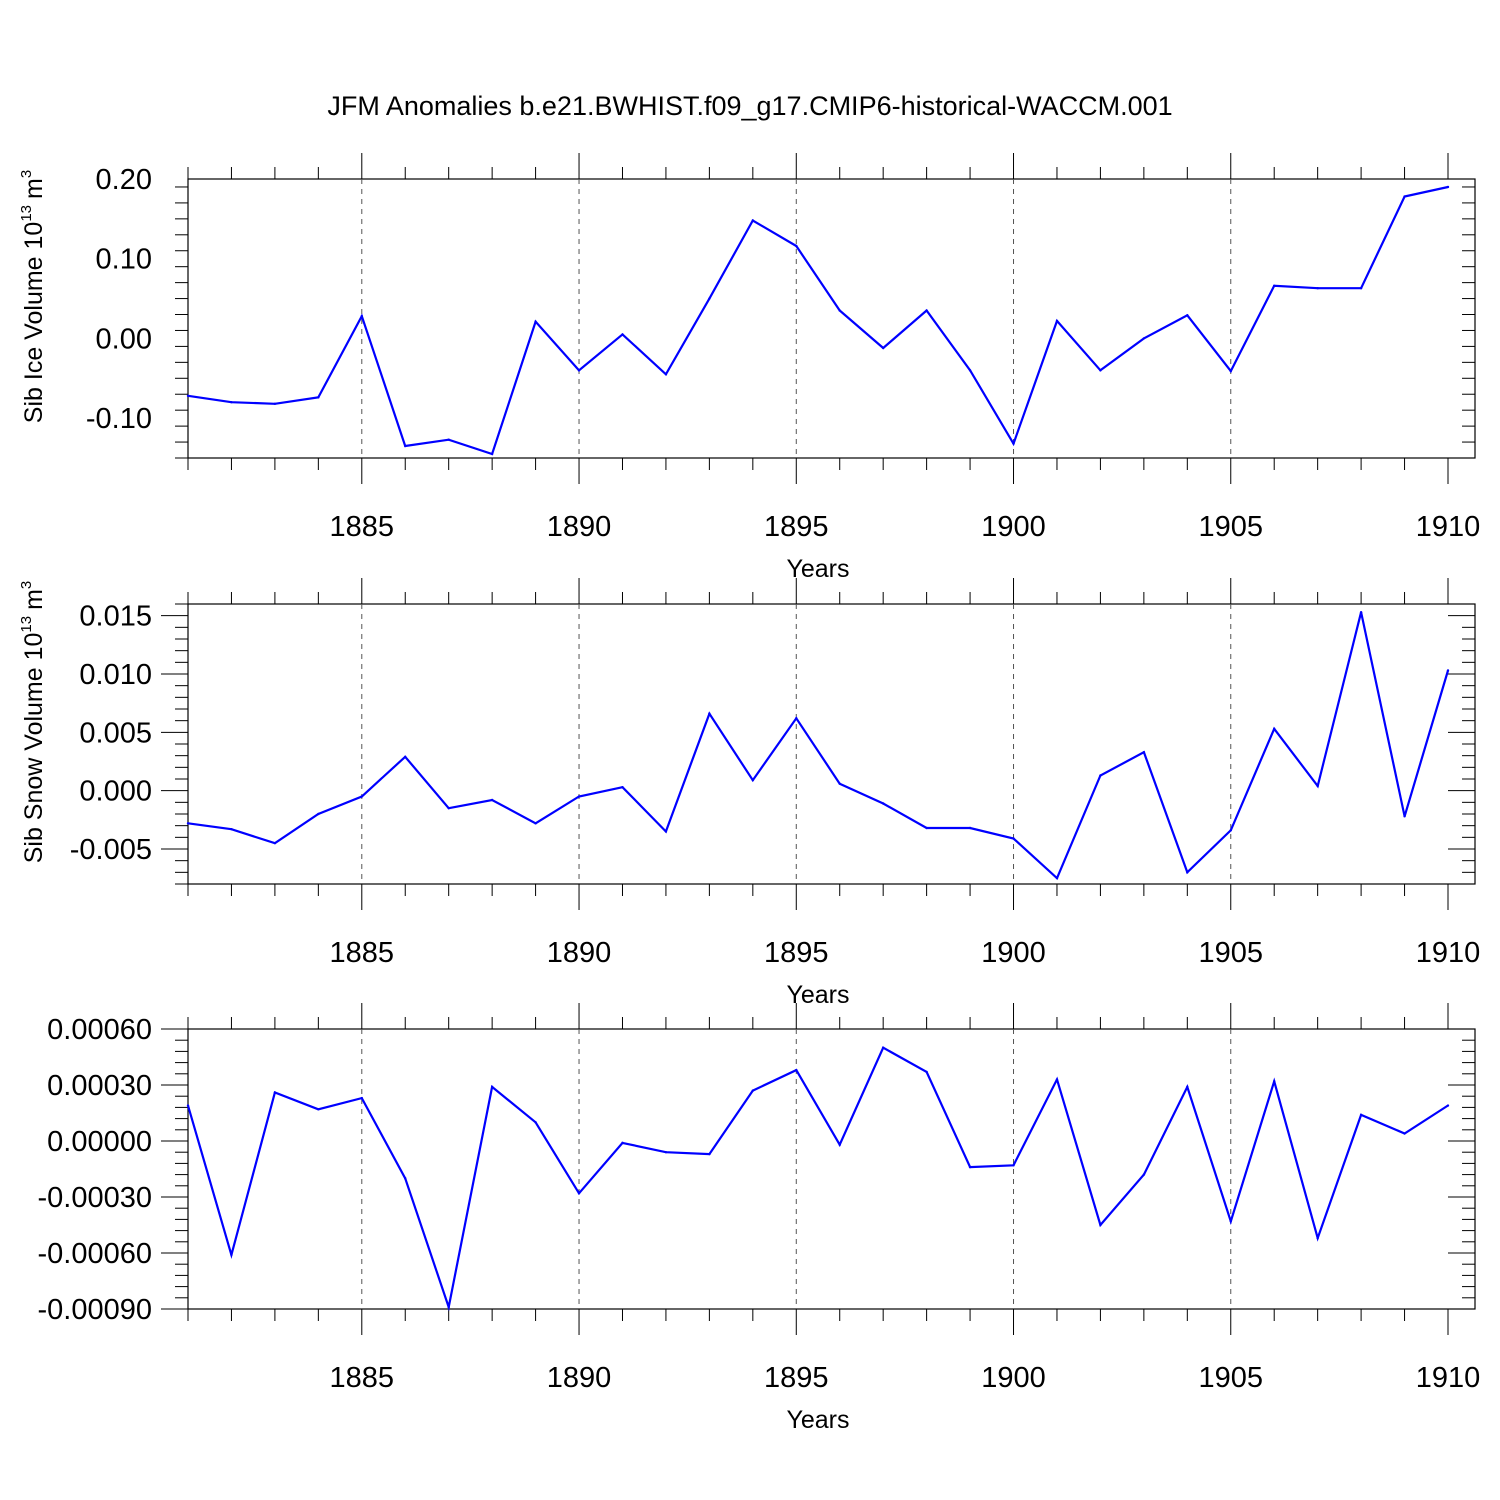 The image size is (1500, 1500). I want to click on y-axis-label-text: m, so click(34, 188).